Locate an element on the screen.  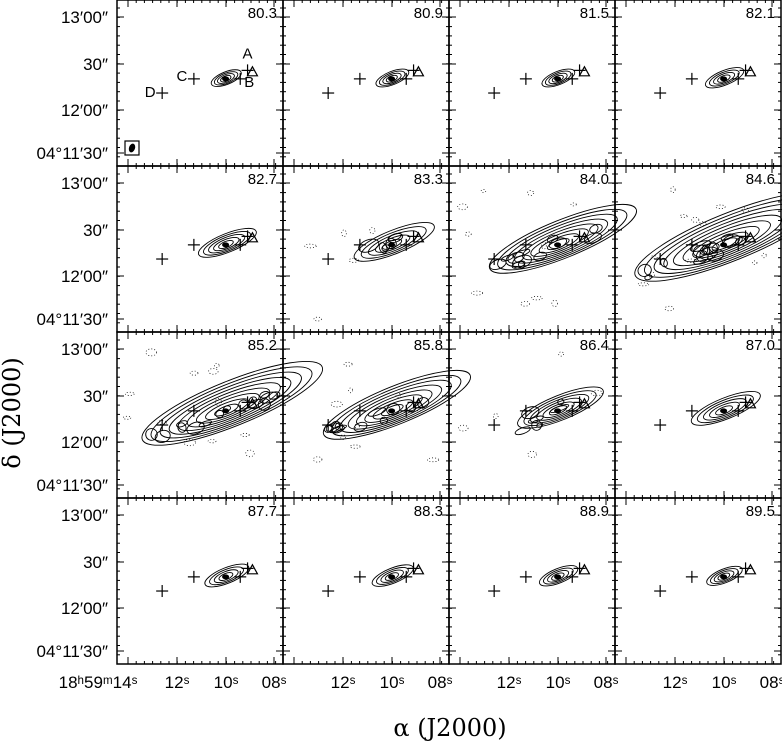
channel-panel: 80.9 is located at coordinates (366, 83).